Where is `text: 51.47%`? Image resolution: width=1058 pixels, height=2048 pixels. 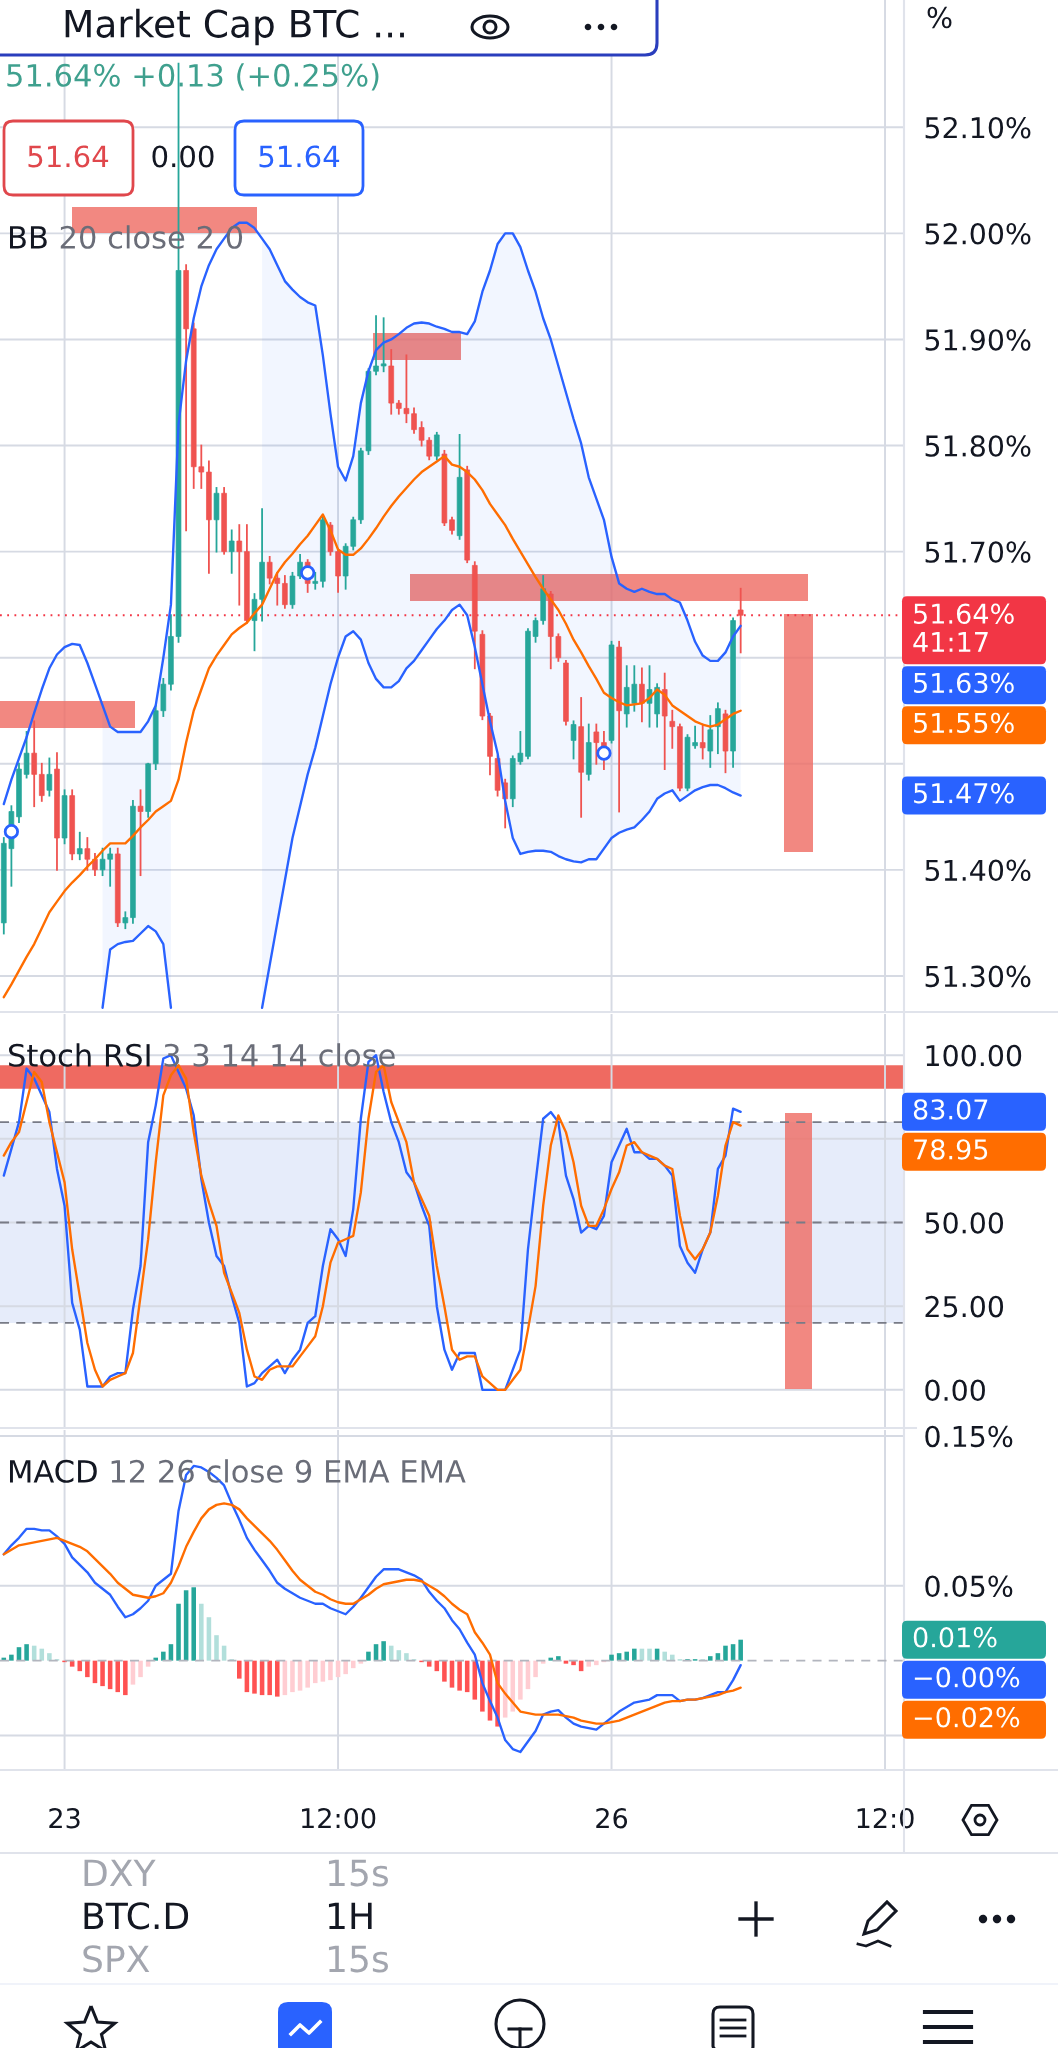 text: 51.47% is located at coordinates (964, 793).